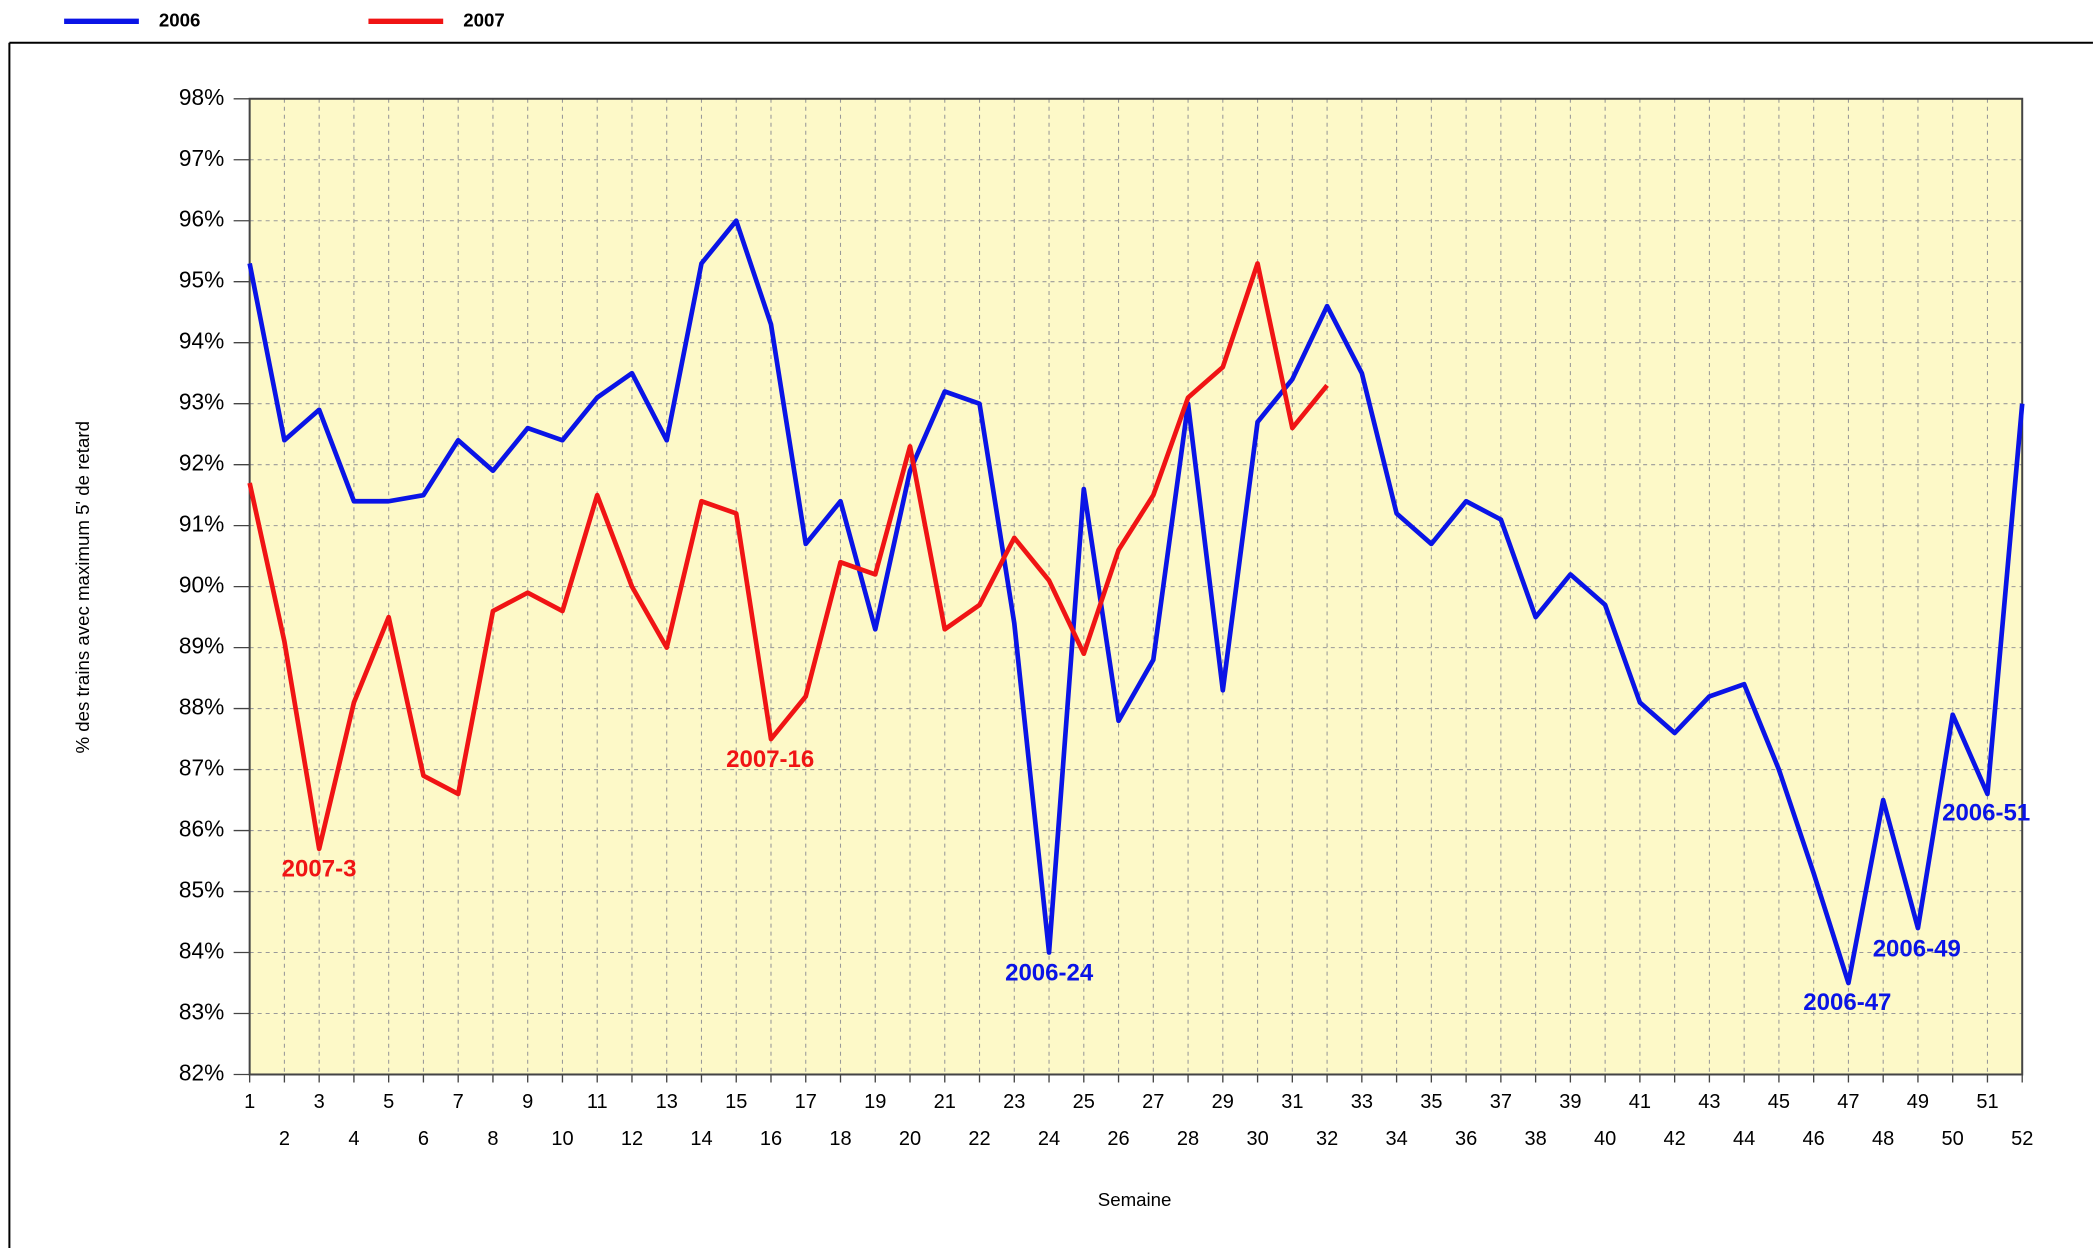 The image size is (2093, 1248). What do you see at coordinates (201, 158) in the screenshot?
I see `y-tick-label: 97%` at bounding box center [201, 158].